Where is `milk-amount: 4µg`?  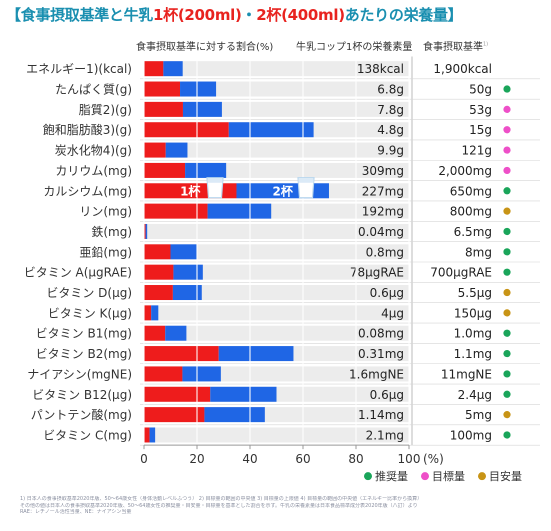
milk-amount: 4µg is located at coordinates (392, 313).